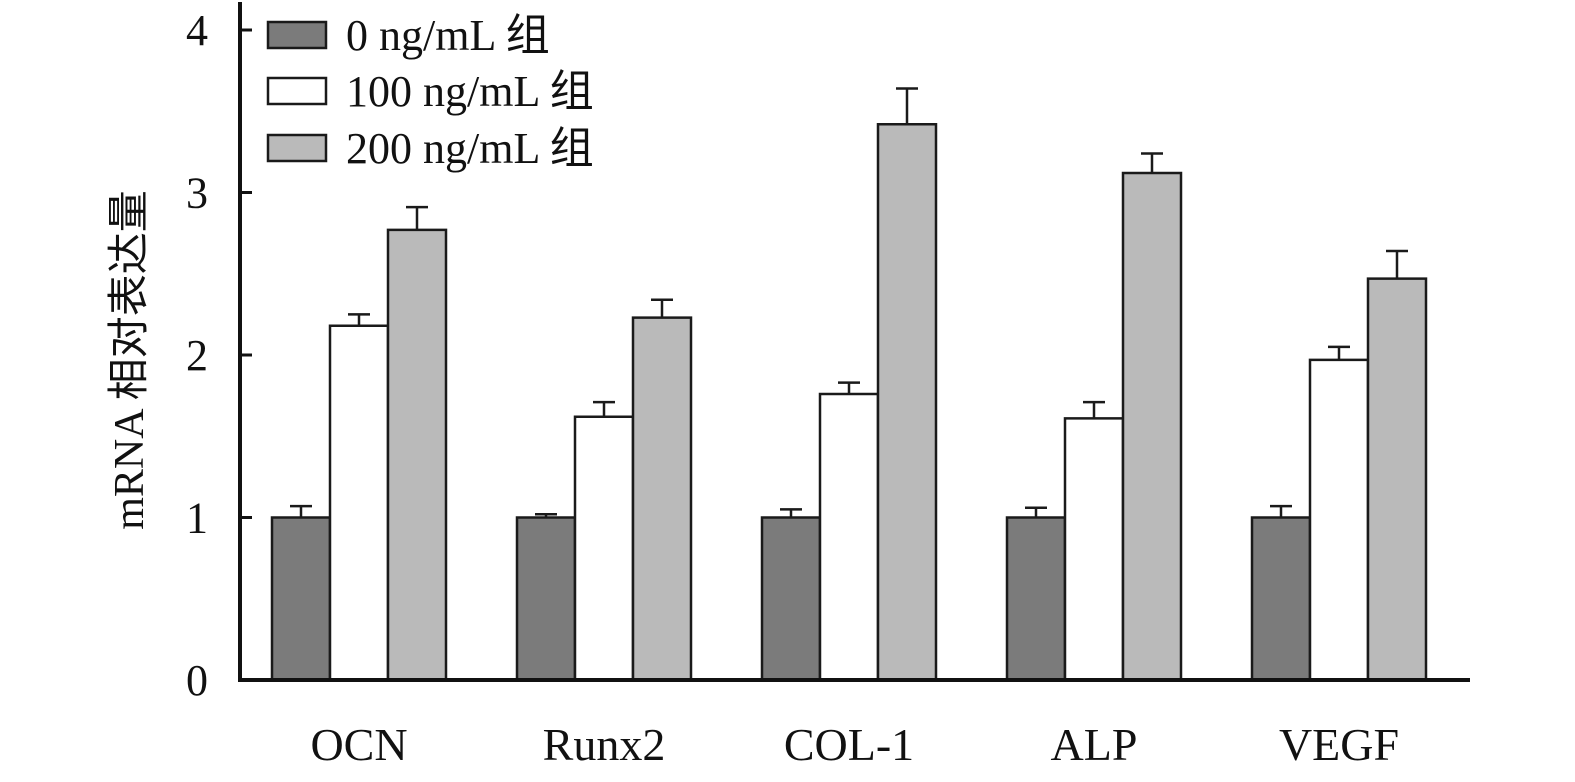  What do you see at coordinates (197, 355) in the screenshot?
I see `y-tick-label: 2` at bounding box center [197, 355].